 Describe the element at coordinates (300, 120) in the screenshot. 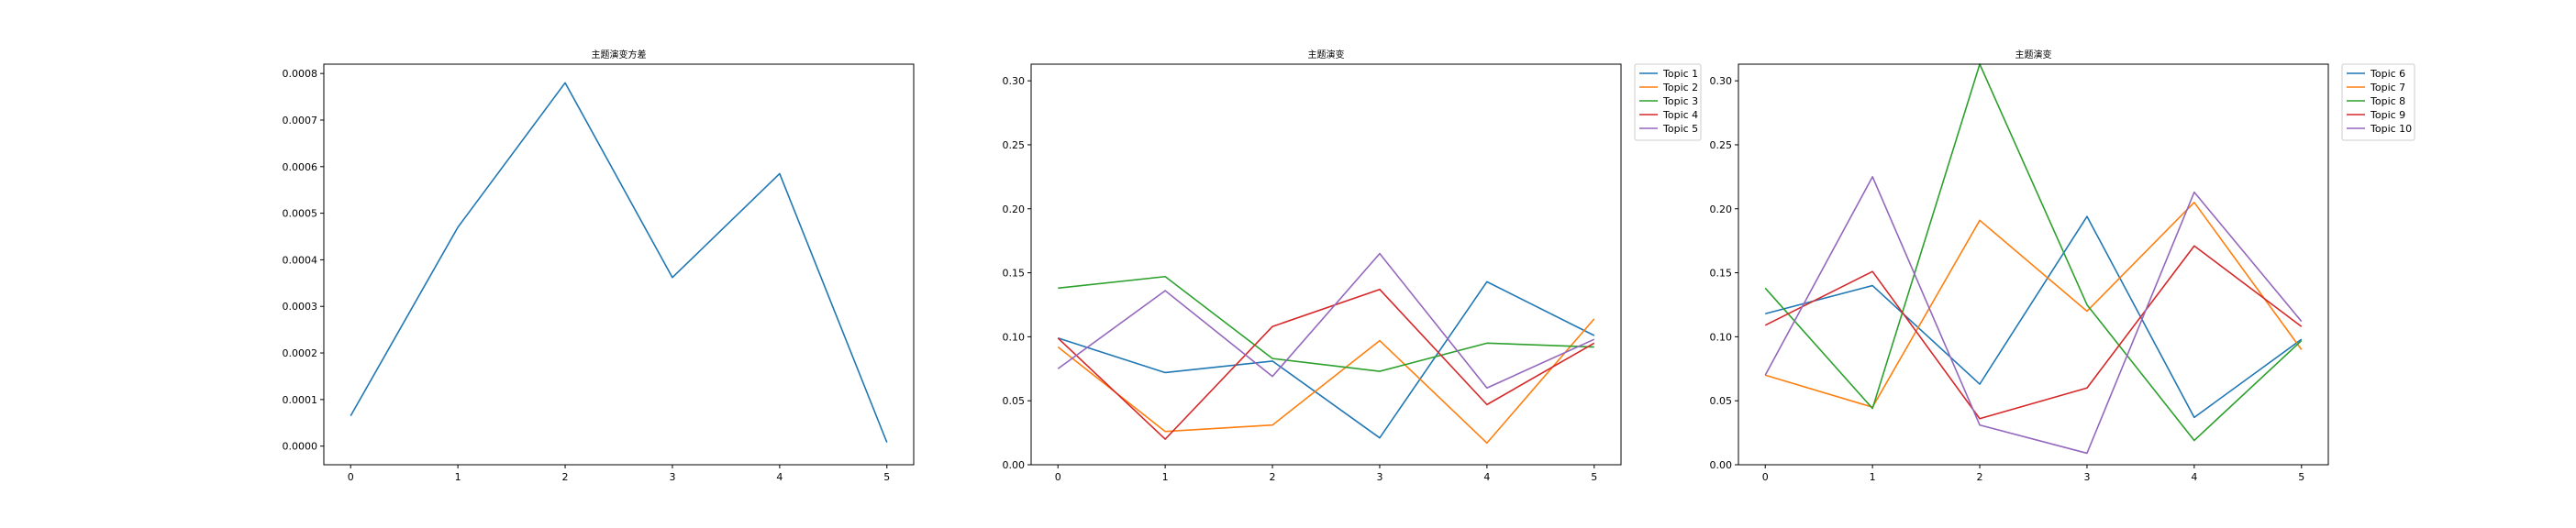

I see `y-tick-label: 0.0007` at that location.